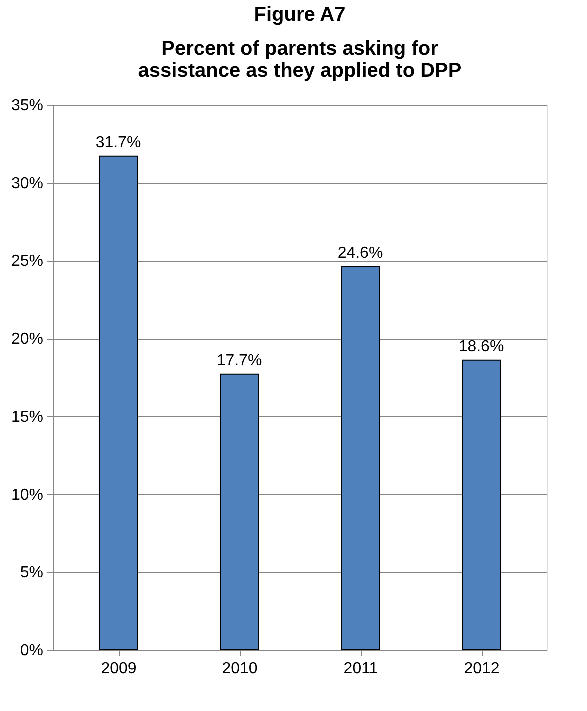 This screenshot has height=711, width=587. What do you see at coordinates (361, 669) in the screenshot?
I see `x-tick-label: 2011` at bounding box center [361, 669].